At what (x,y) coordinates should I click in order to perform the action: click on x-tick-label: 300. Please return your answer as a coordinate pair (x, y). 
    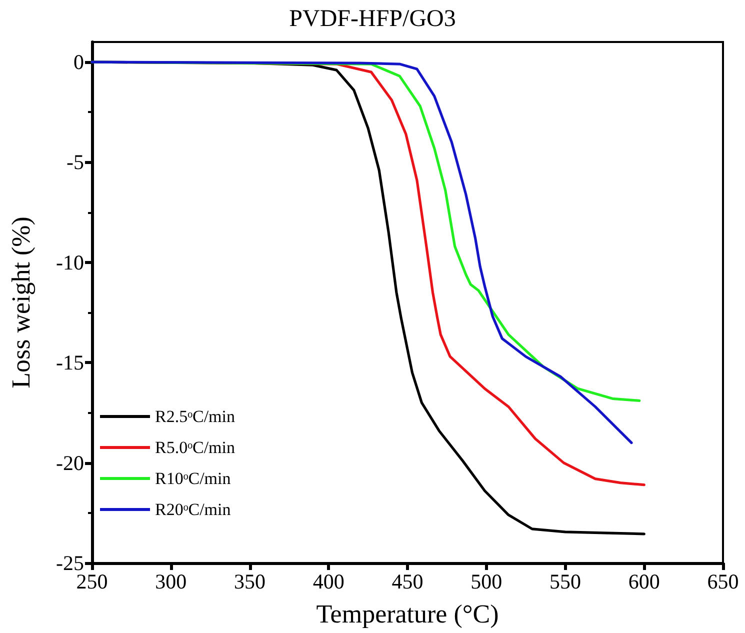
    Looking at the image, I should click on (171, 582).